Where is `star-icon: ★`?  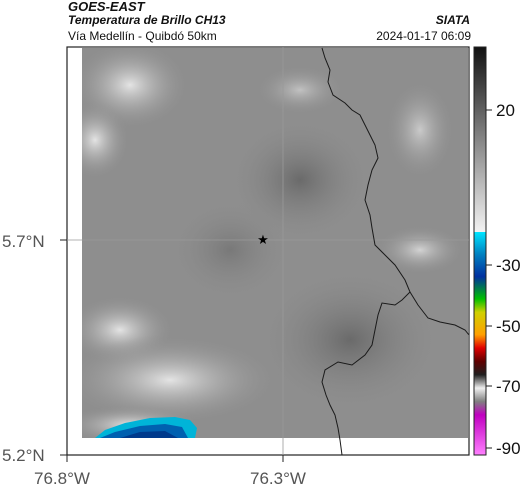
star-icon: ★ is located at coordinates (263, 239).